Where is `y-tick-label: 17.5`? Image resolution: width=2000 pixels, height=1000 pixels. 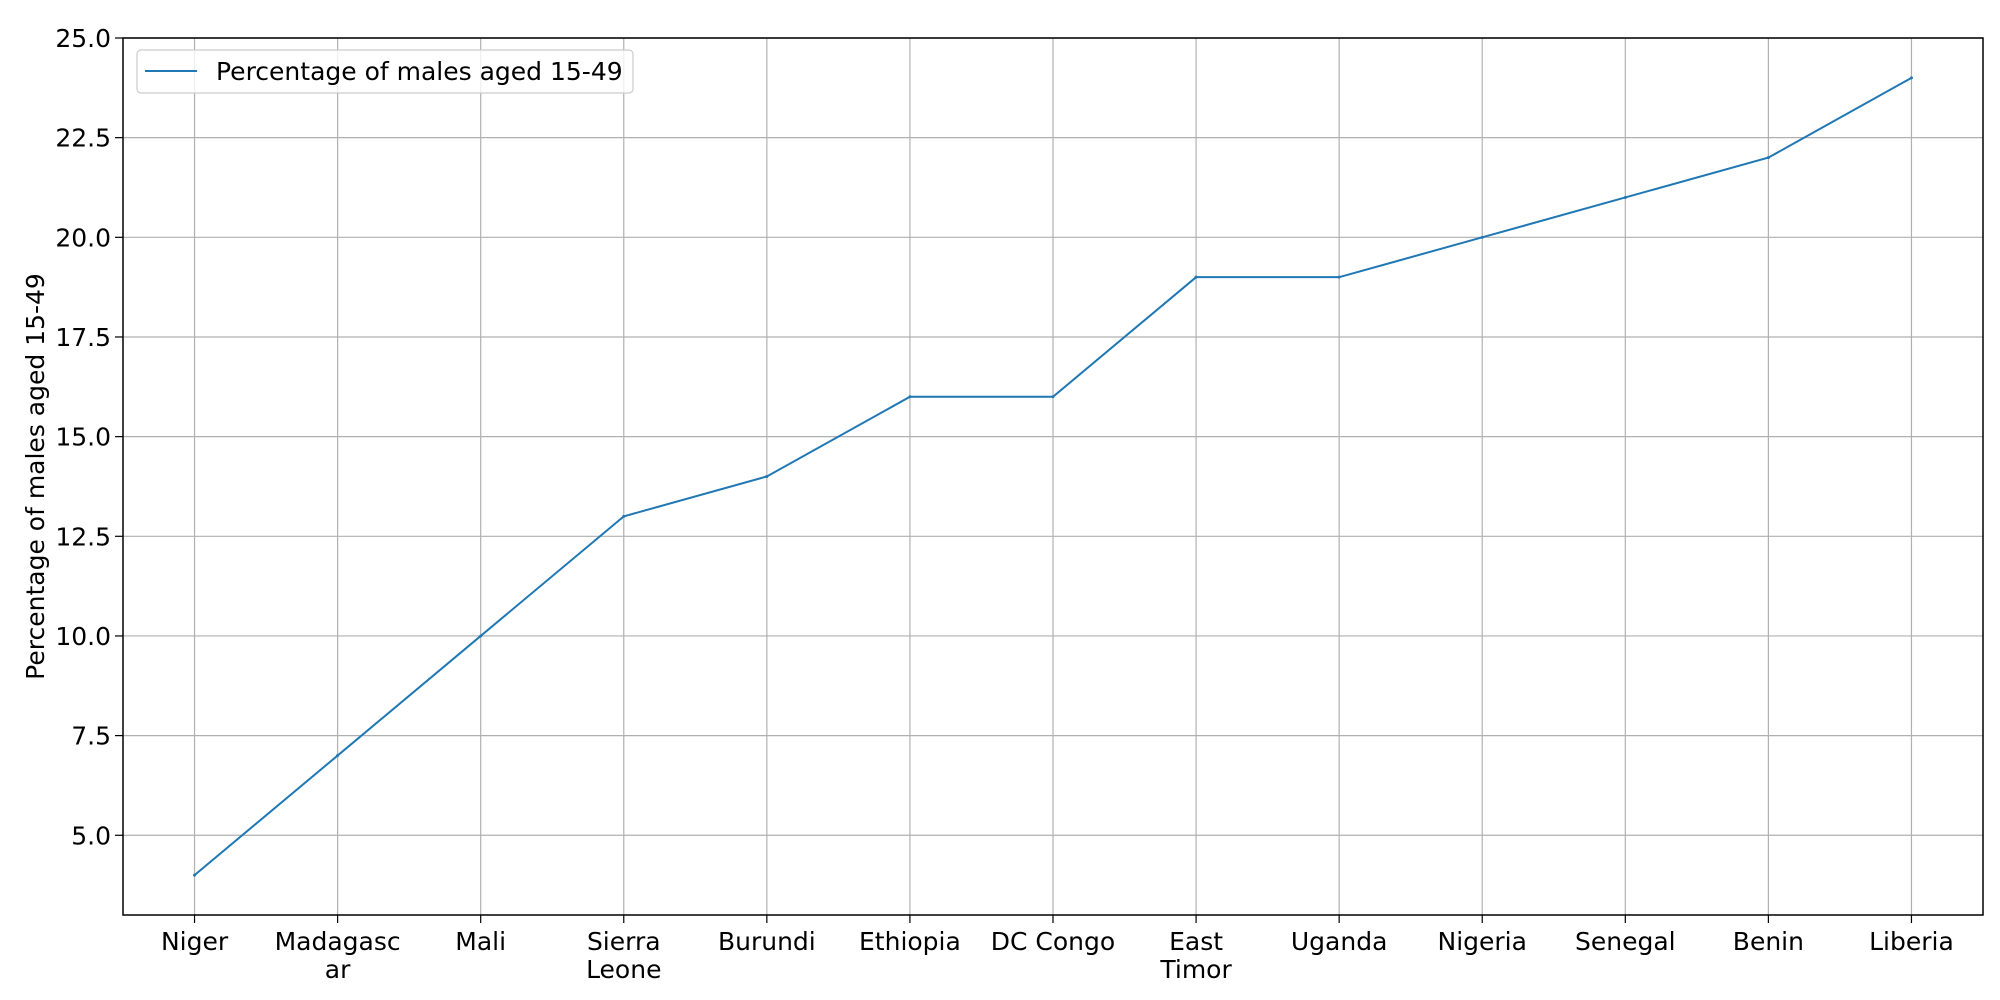 y-tick-label: 17.5 is located at coordinates (83, 337).